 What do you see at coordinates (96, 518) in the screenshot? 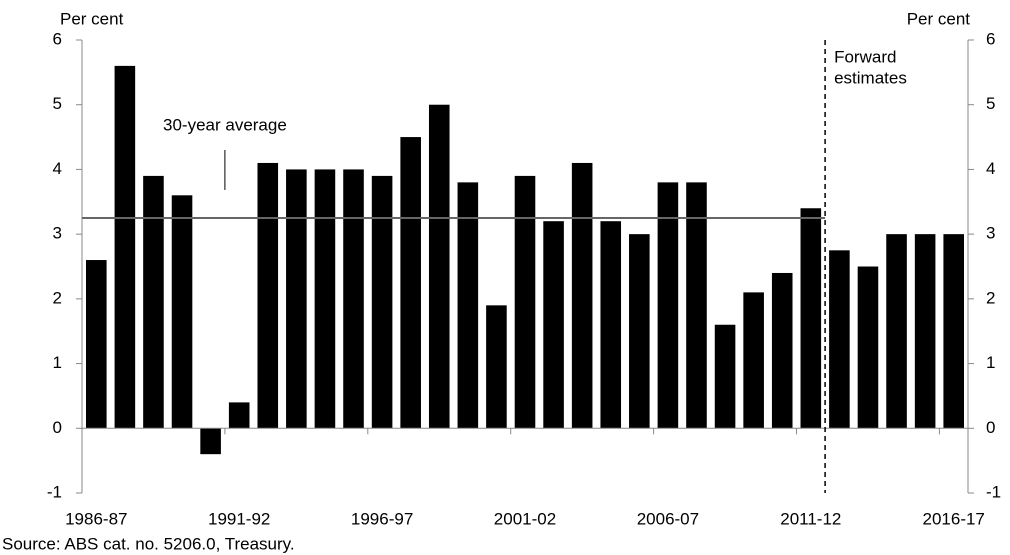
I see `x-tick-label: 1986-87` at bounding box center [96, 518].